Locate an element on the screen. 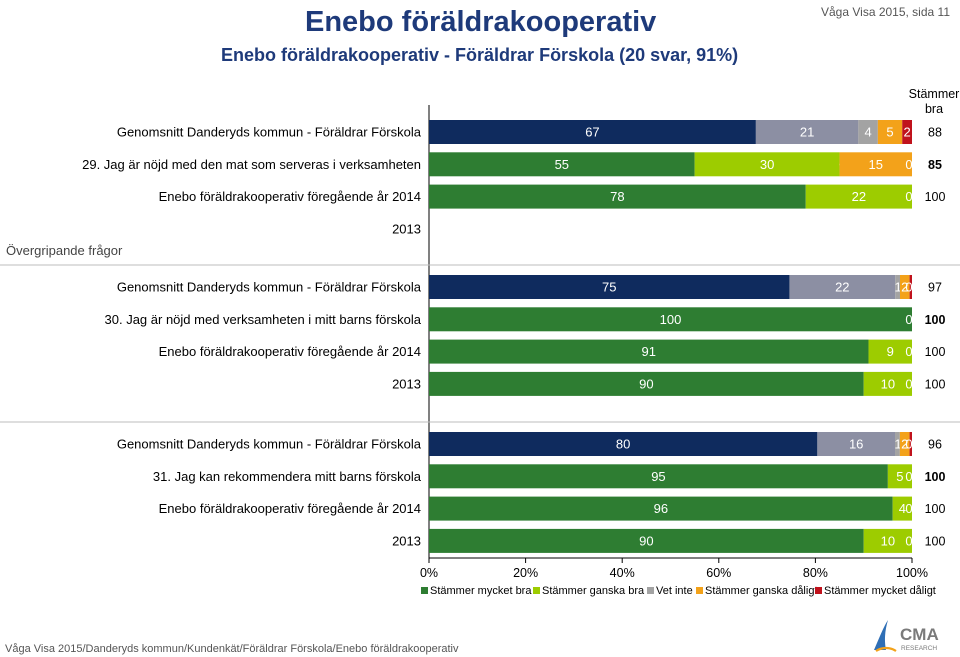  x-tick-label: 80% is located at coordinates (815, 573).